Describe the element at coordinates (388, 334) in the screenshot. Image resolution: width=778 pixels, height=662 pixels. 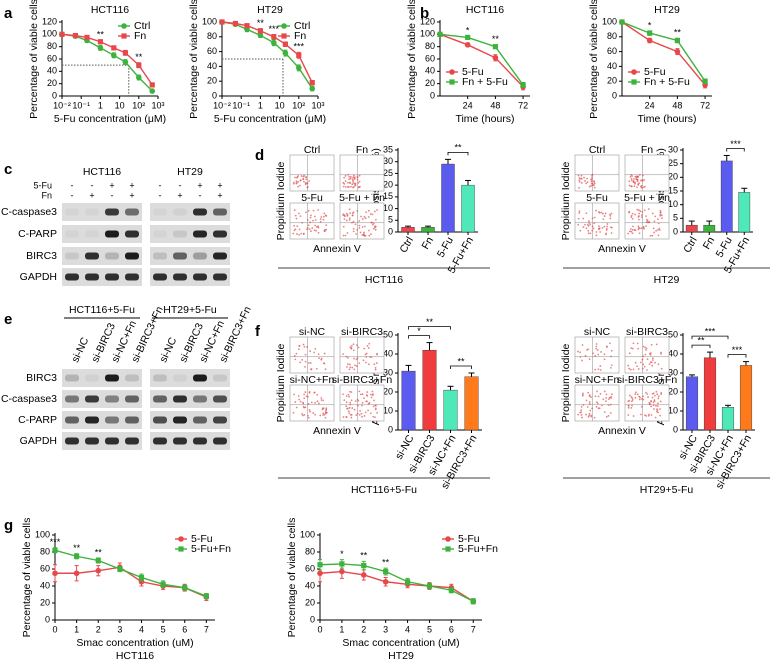
I see `y-tick-label: 50` at that location.